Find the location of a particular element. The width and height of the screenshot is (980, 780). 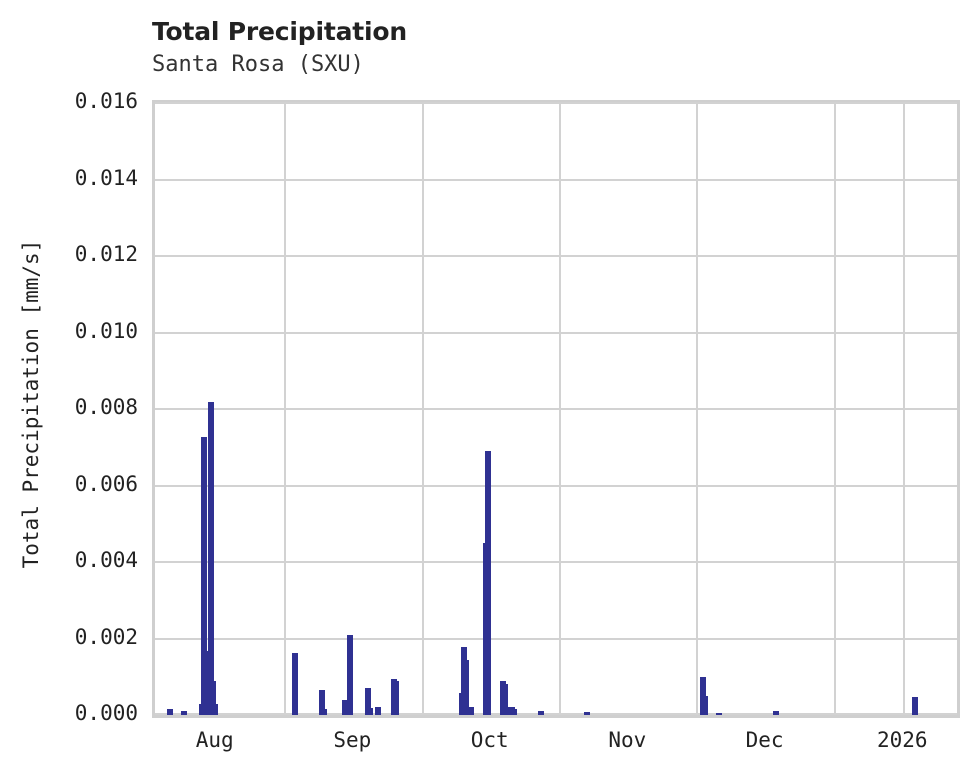

chart-subtitle: Santa Rosa (SXU) is located at coordinates (258, 64).